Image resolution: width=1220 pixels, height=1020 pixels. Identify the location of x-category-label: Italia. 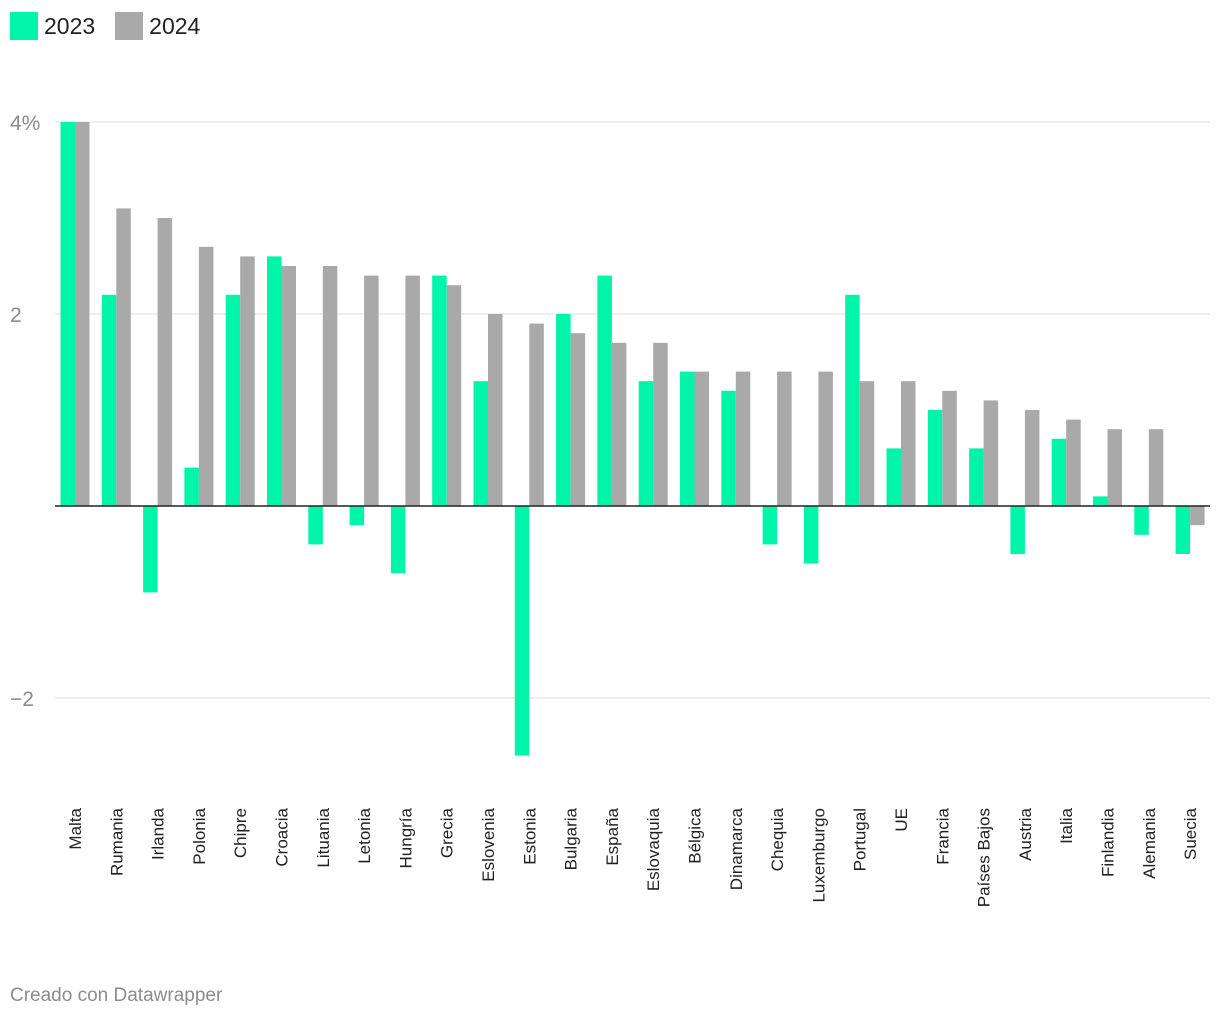
(1066, 825).